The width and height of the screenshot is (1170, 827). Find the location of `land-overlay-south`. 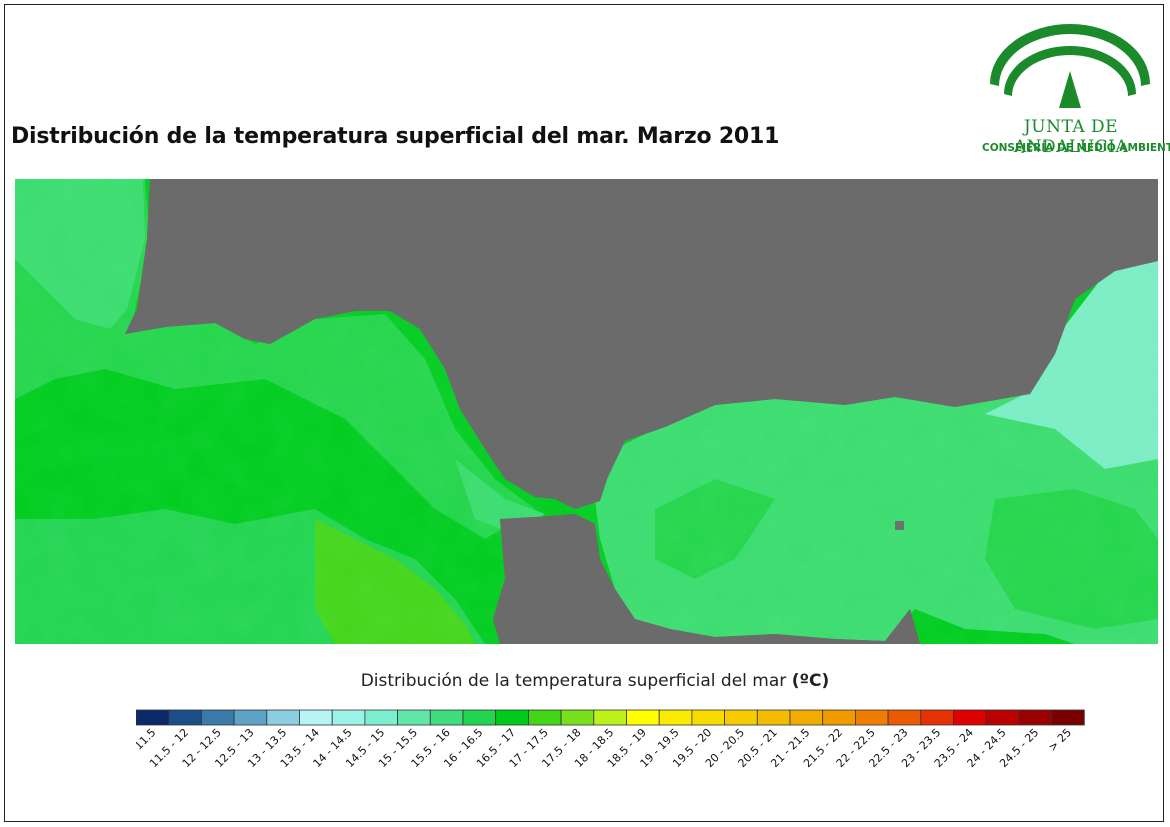

land-overlay-south is located at coordinates (706, 579).